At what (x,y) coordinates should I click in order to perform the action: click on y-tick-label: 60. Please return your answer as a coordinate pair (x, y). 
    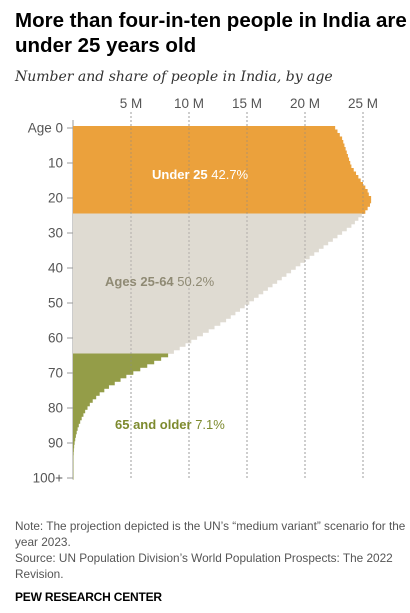
    Looking at the image, I should click on (55, 338).